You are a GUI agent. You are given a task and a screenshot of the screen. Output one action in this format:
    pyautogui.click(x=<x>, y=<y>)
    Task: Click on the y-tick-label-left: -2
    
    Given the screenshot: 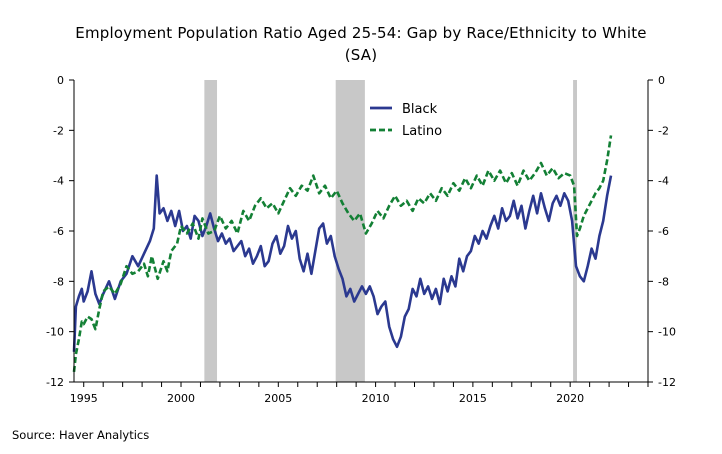 What is the action you would take?
    pyautogui.click(x=58, y=130)
    